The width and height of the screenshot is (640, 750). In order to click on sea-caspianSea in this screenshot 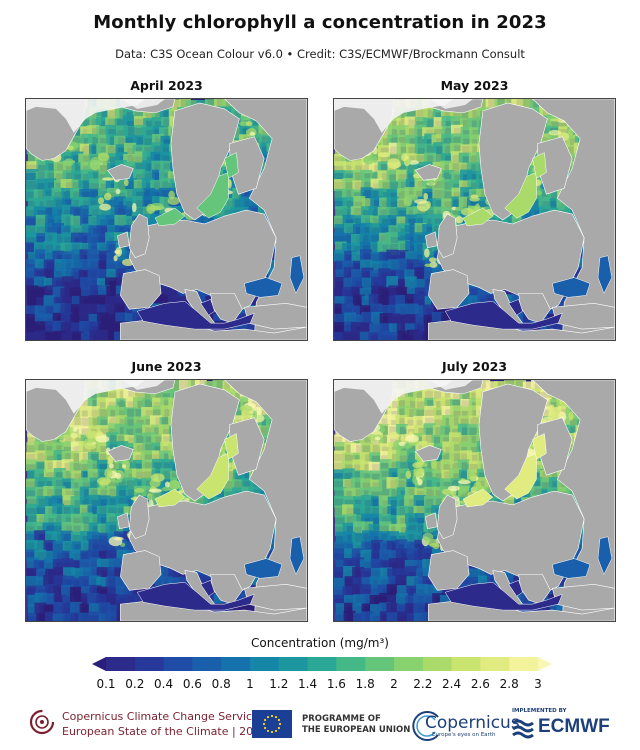, I will do `click(297, 556)`.